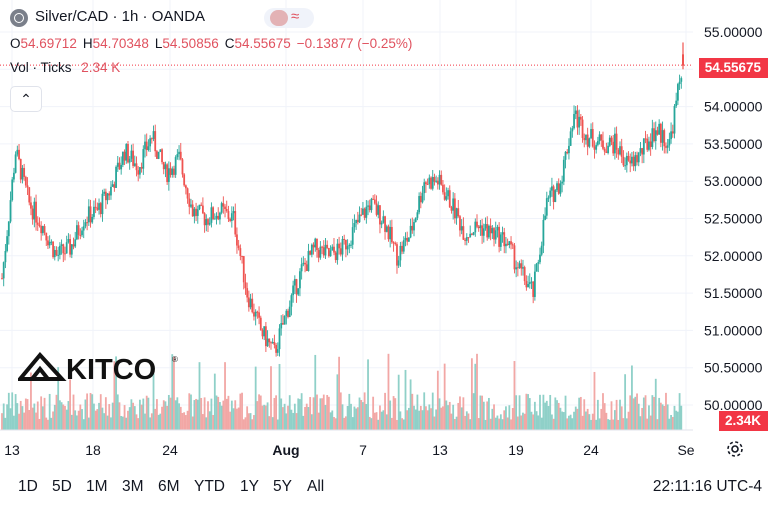 This screenshot has height=505, width=768. I want to click on volume-value: 2.34 K, so click(101, 67).